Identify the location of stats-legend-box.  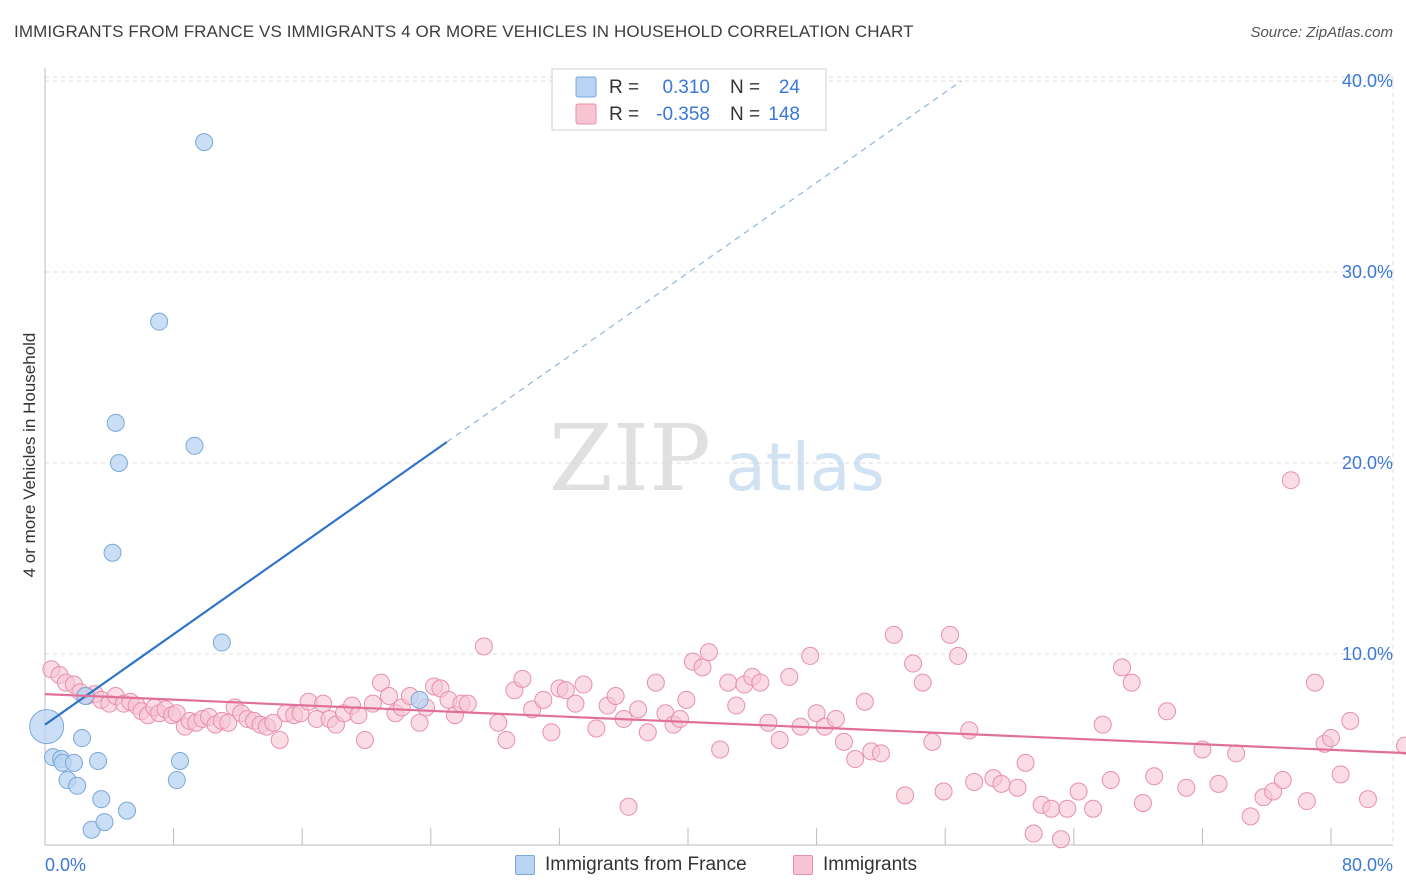
(689, 99).